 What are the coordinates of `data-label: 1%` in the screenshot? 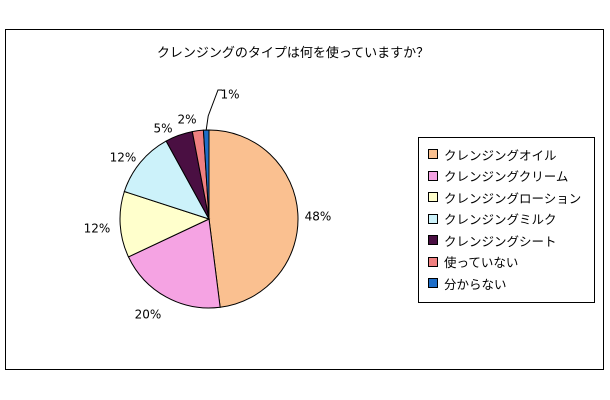 It's located at (229, 95).